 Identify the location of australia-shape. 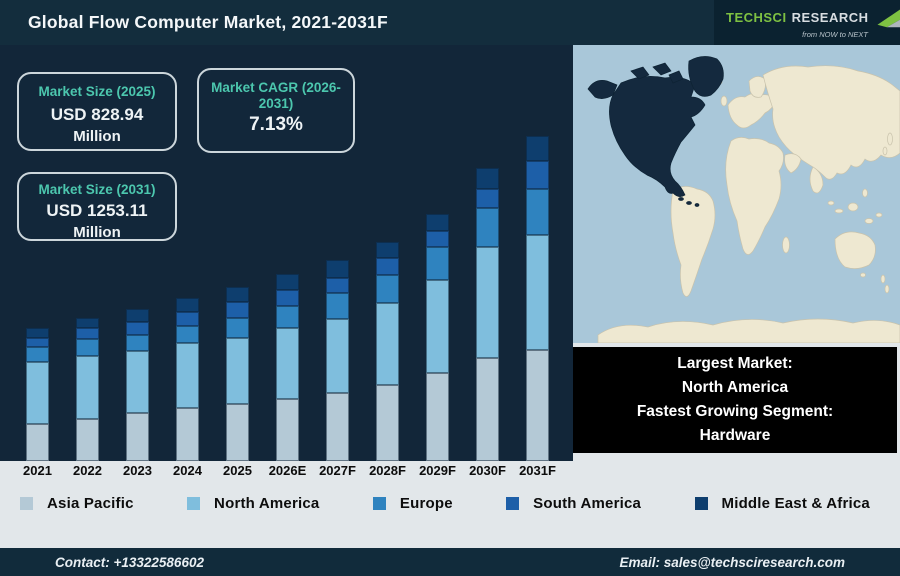
(855, 250).